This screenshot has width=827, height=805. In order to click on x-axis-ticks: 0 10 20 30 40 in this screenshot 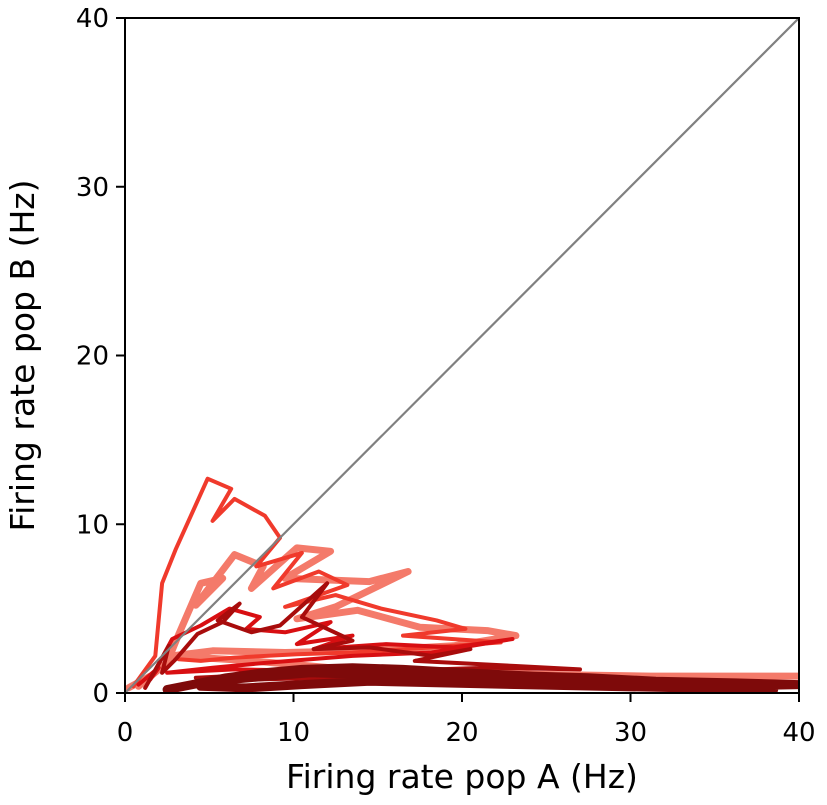, I will do `click(466, 720)`.